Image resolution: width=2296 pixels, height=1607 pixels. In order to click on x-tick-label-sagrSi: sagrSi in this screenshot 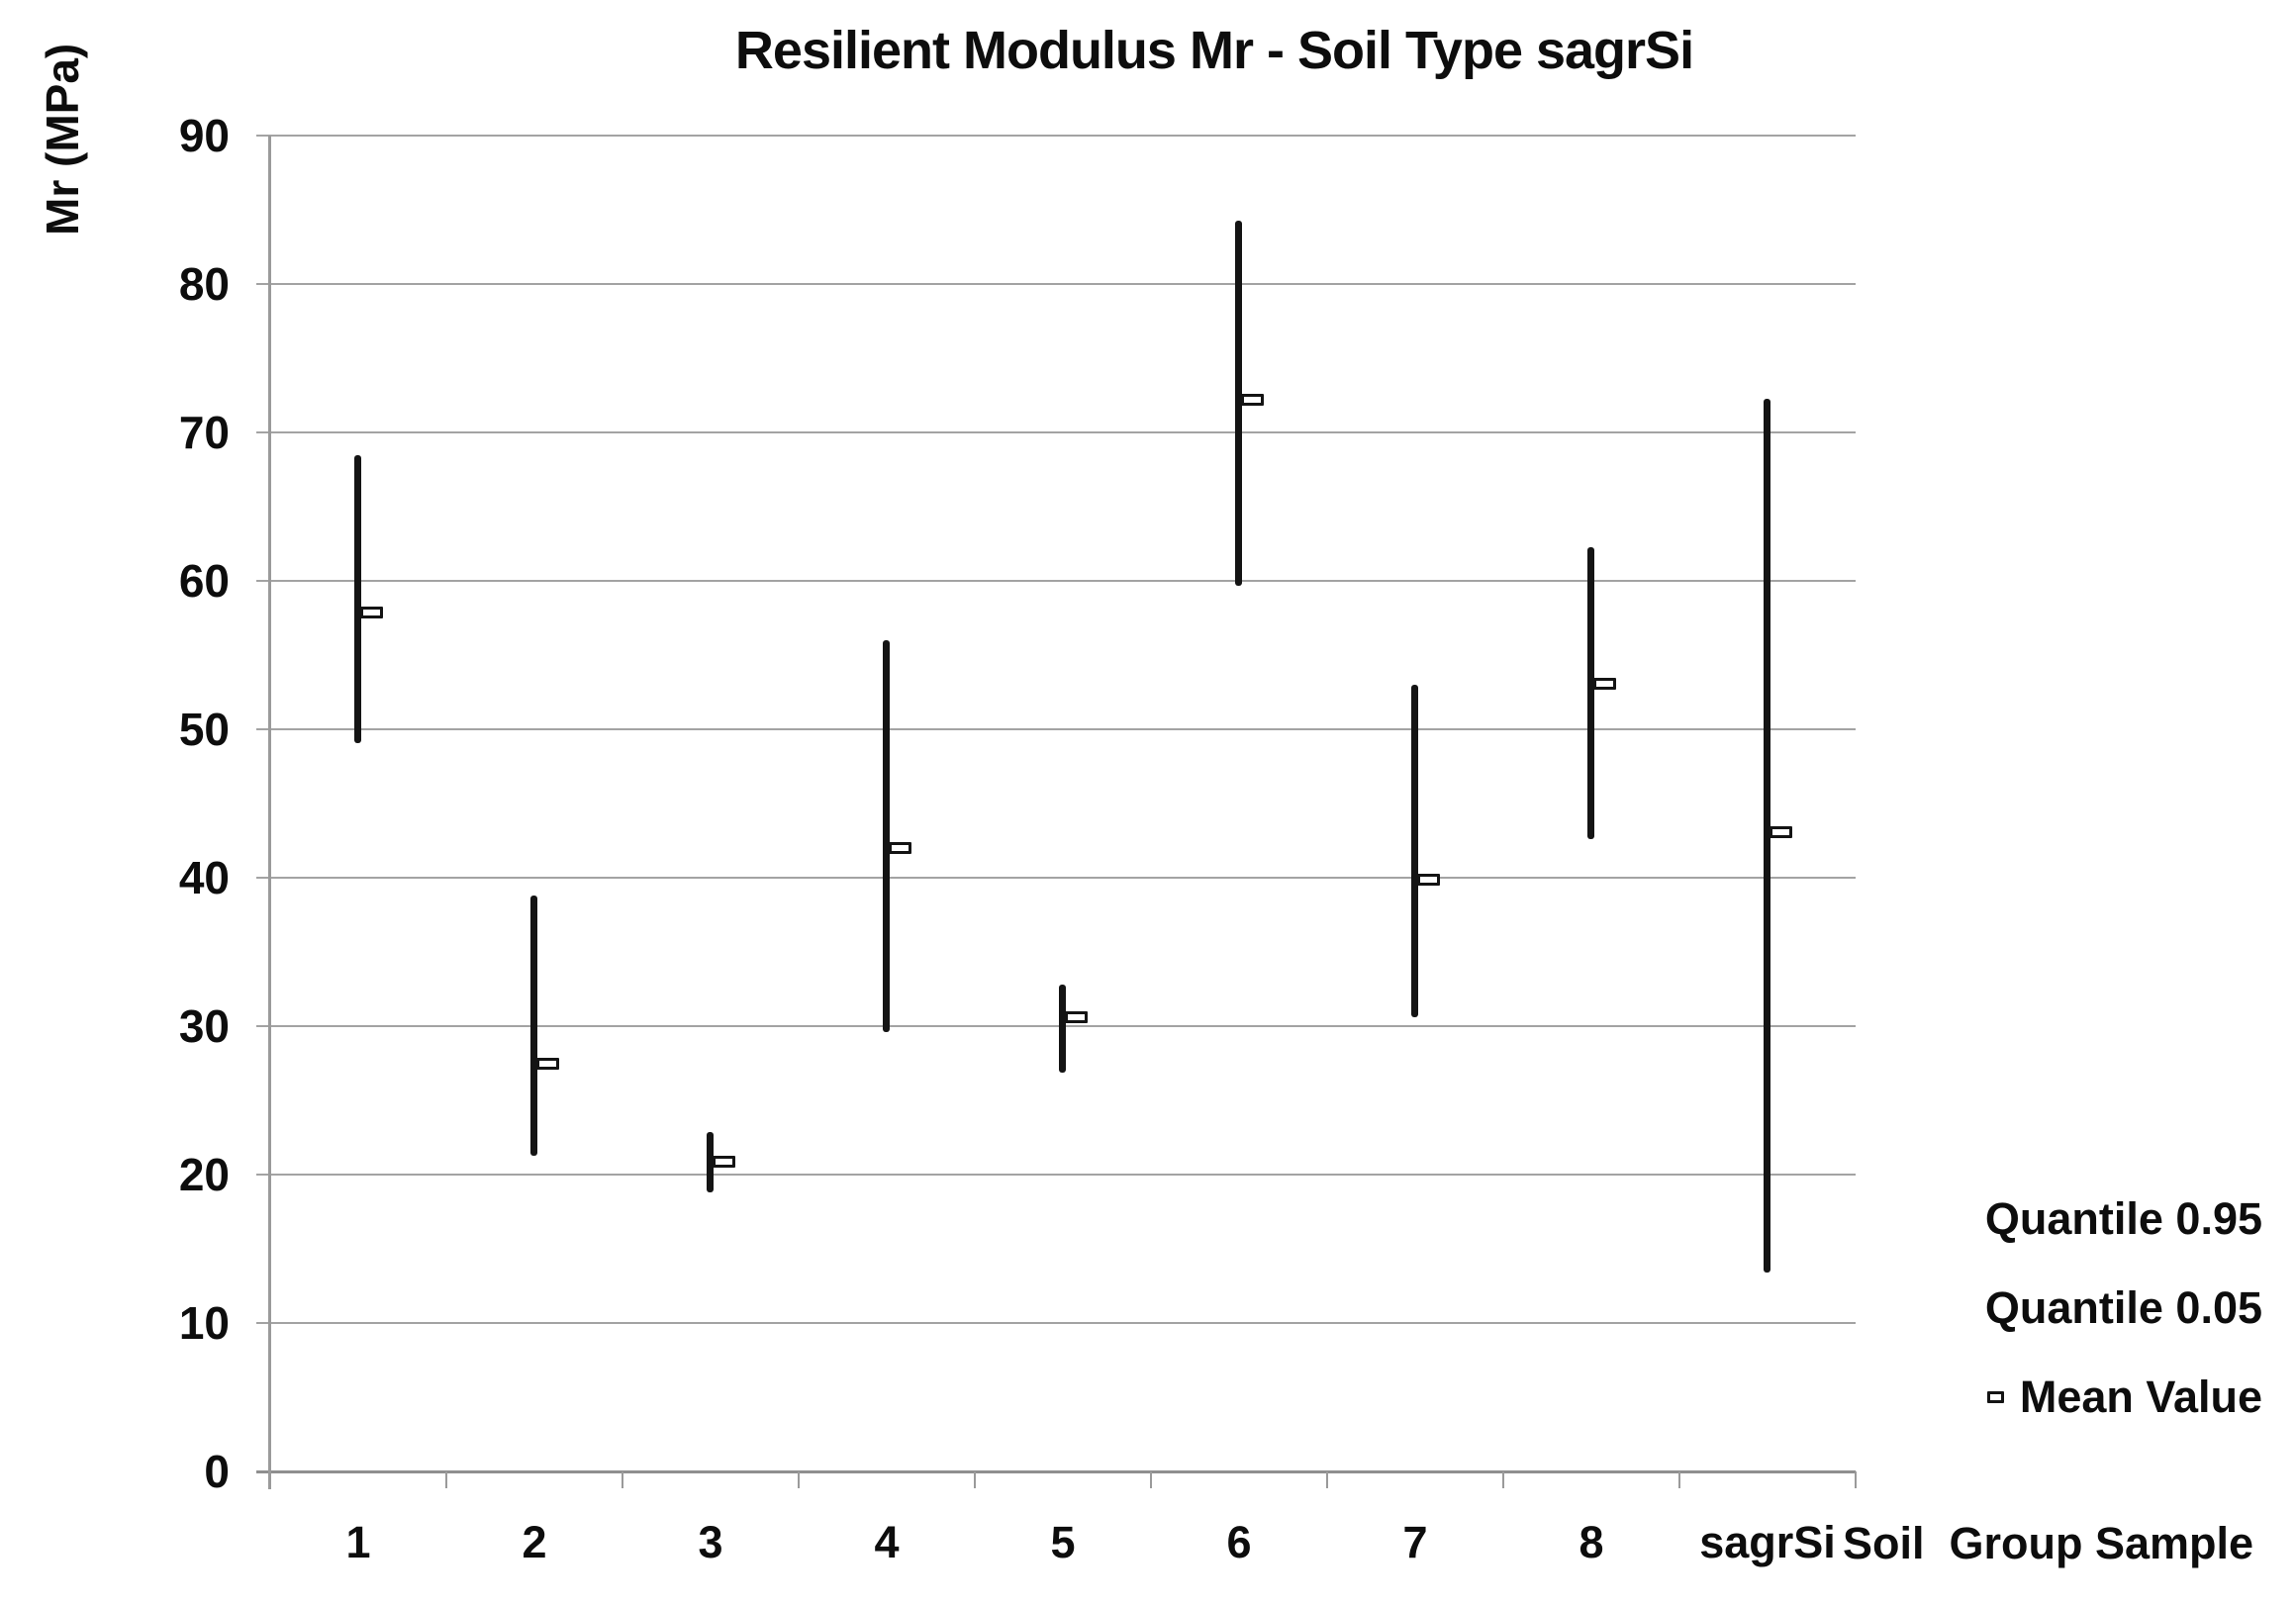, I will do `click(1767, 1542)`.